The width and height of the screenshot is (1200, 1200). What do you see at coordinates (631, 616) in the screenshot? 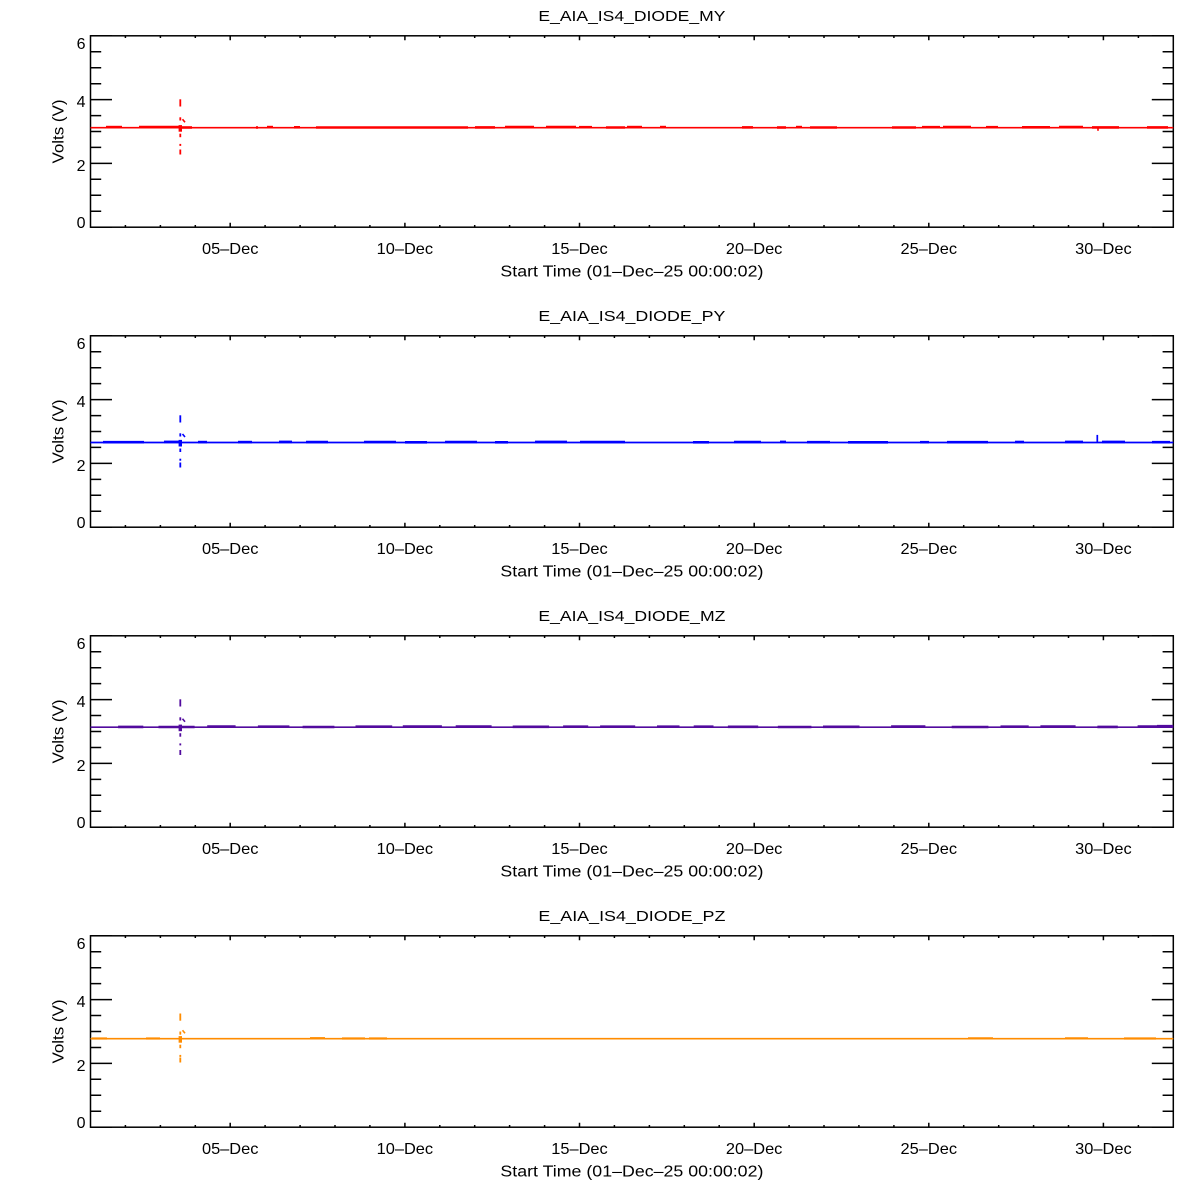
I see `svg-text: E_AIA_IS4_DIODE_MZ` at bounding box center [631, 616].